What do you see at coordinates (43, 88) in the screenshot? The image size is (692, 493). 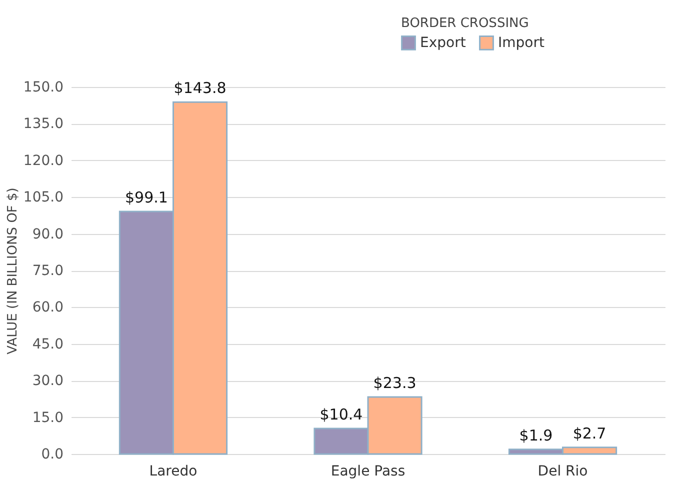 I see `y-tick-label: 150.0` at bounding box center [43, 88].